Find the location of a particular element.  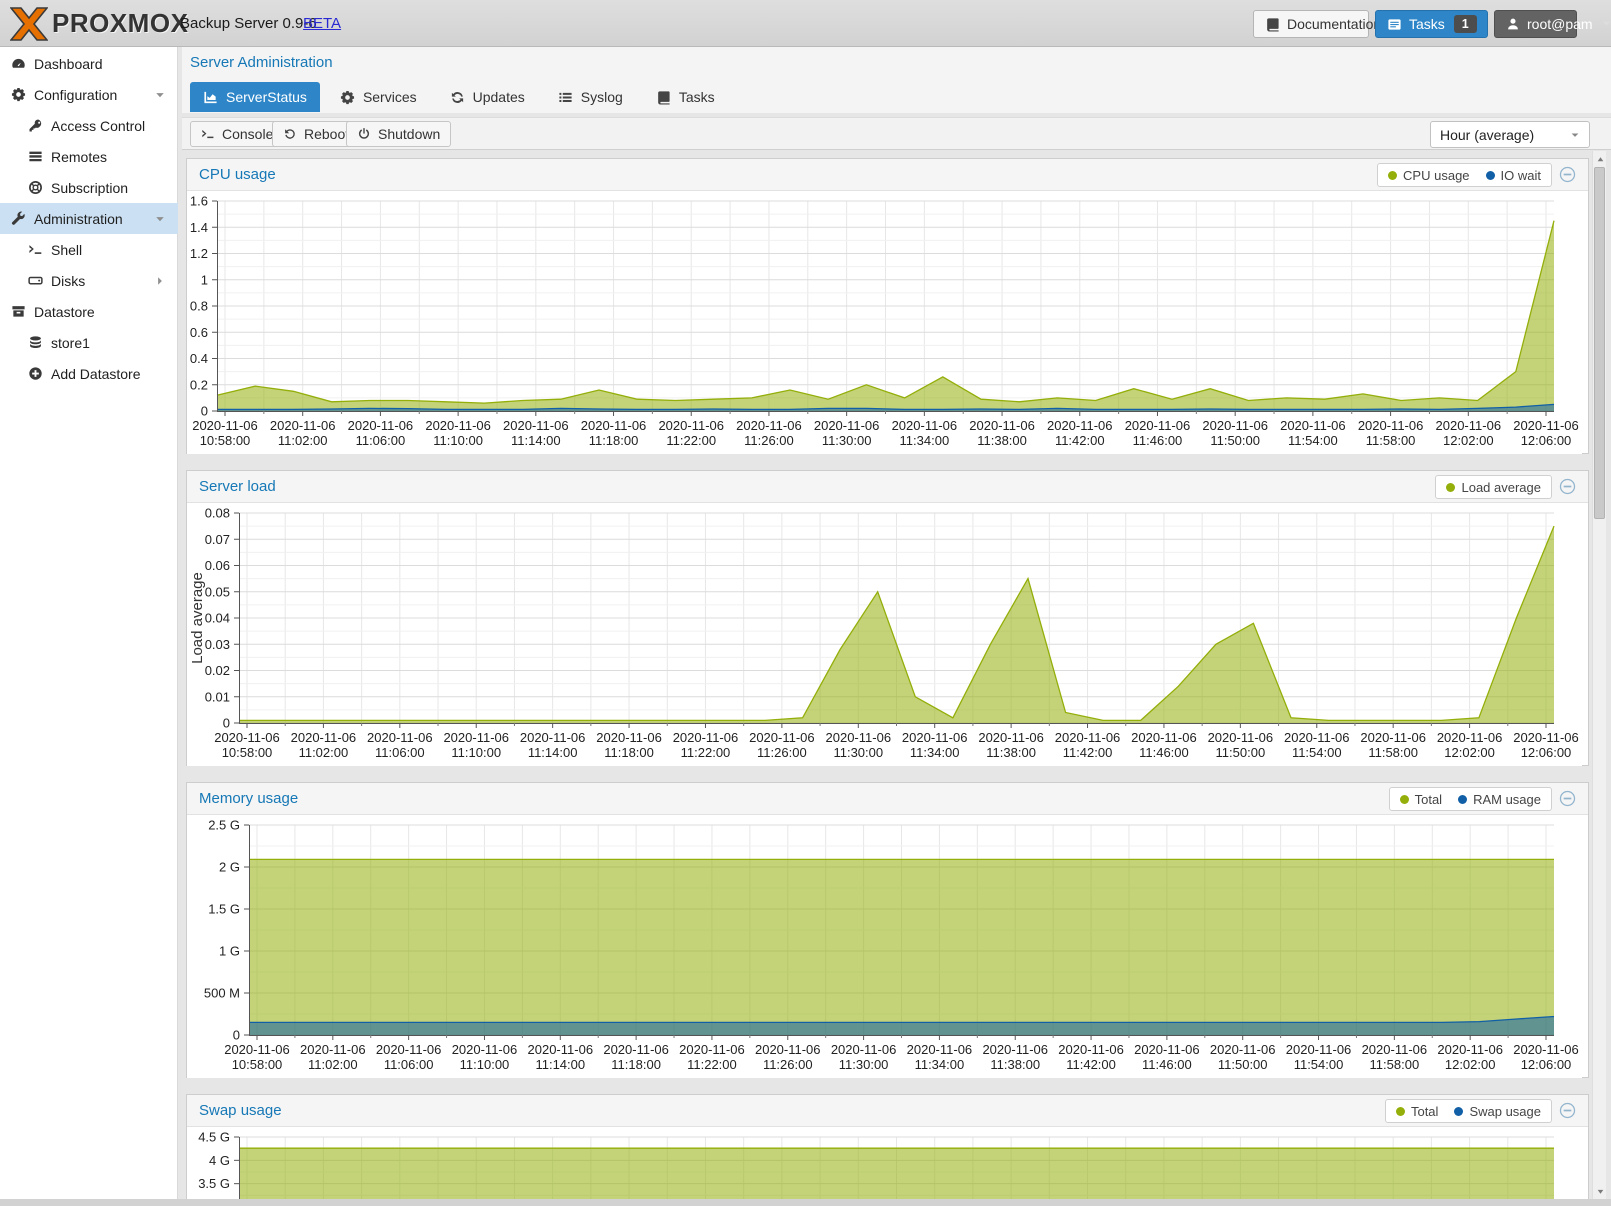

bottom-edge is located at coordinates (805, 1202).